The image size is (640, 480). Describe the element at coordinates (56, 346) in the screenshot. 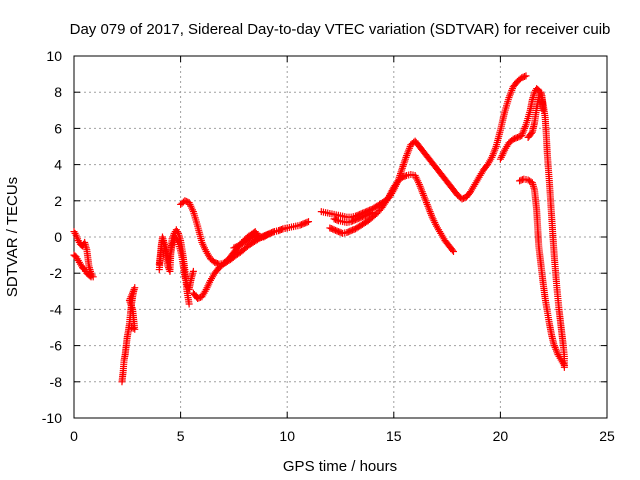

I see `y-tick-label: -6` at that location.